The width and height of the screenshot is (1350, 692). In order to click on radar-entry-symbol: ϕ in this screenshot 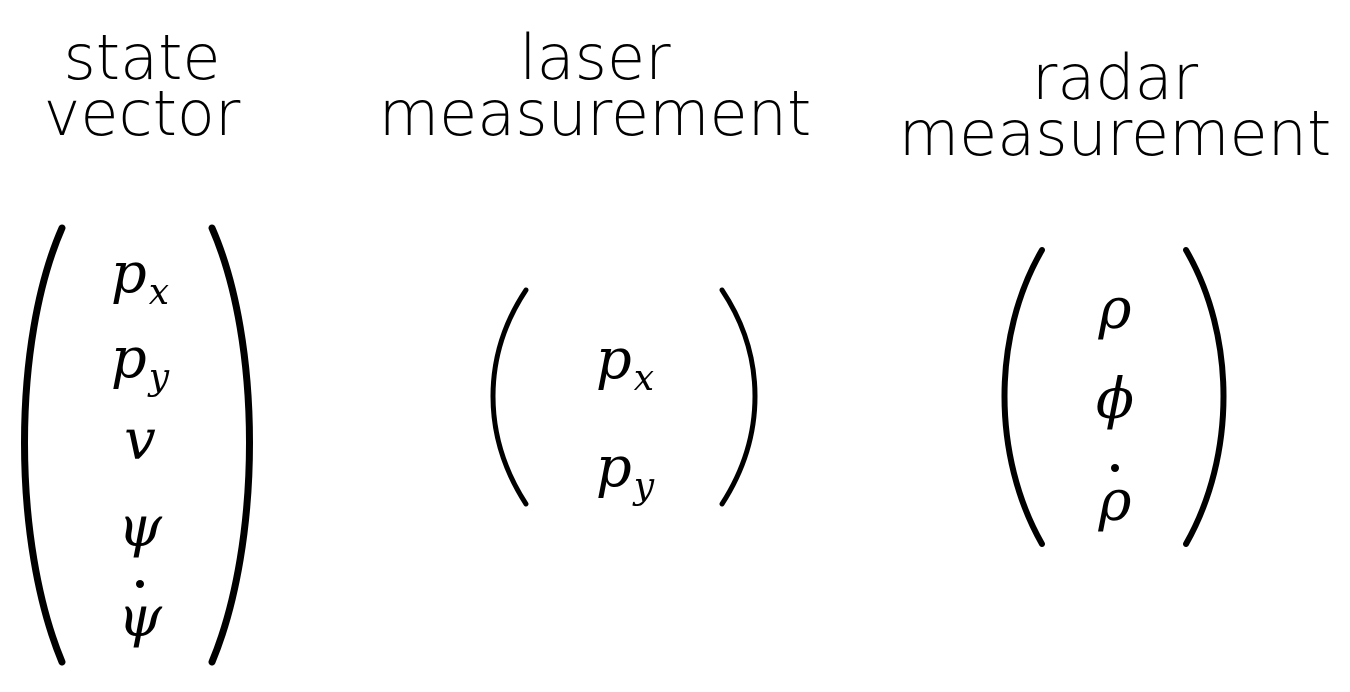, I will do `click(1115, 400)`.